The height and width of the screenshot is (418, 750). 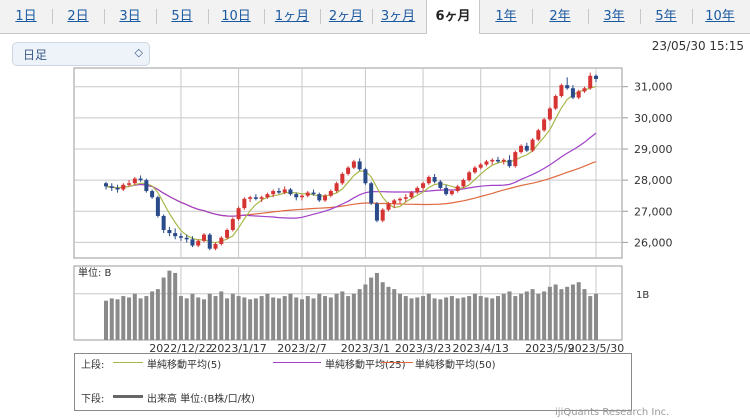 I want to click on legend-lower-label: 下段:, so click(x=93, y=399).